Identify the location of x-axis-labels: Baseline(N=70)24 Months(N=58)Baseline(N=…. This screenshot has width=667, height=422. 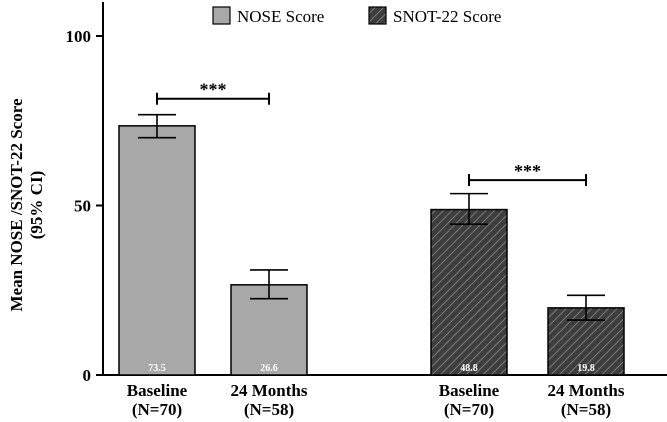
(376, 400).